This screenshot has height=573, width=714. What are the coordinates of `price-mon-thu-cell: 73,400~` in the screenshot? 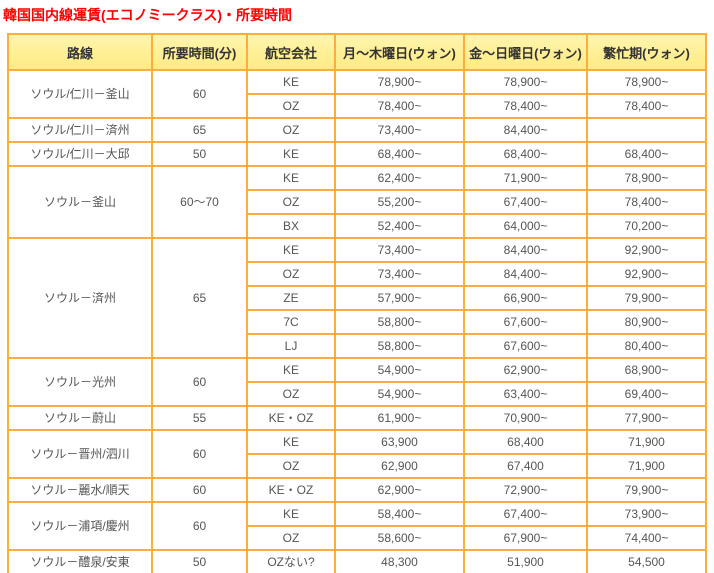 It's located at (399, 130).